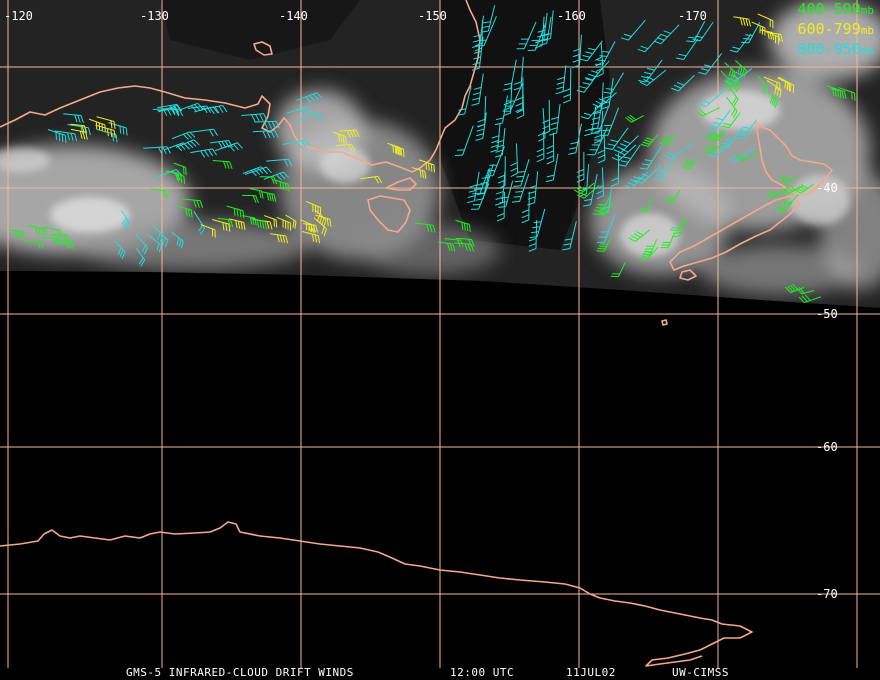 The width and height of the screenshot is (880, 680). I want to click on coastline-tasmania, so click(389, 214).